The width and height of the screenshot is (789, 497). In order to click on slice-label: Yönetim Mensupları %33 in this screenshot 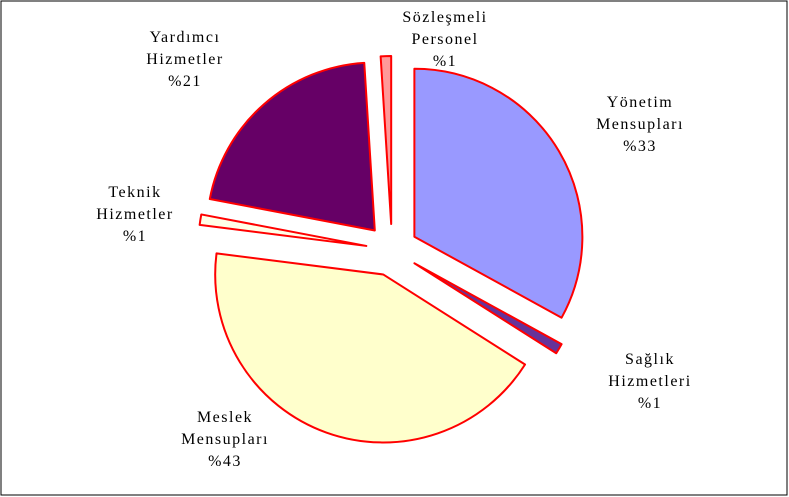, I will do `click(640, 125)`.